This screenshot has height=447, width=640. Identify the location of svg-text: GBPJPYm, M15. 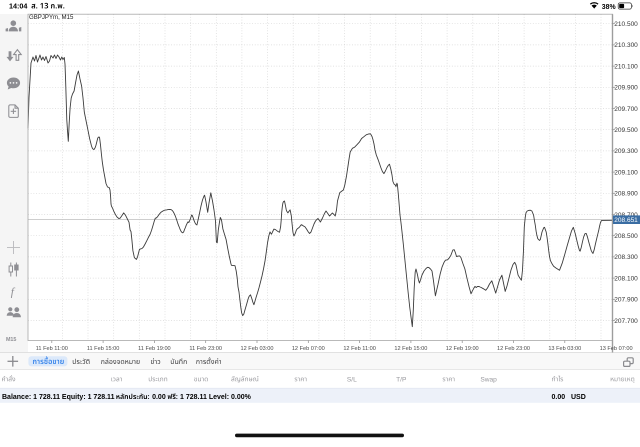
(51, 17).